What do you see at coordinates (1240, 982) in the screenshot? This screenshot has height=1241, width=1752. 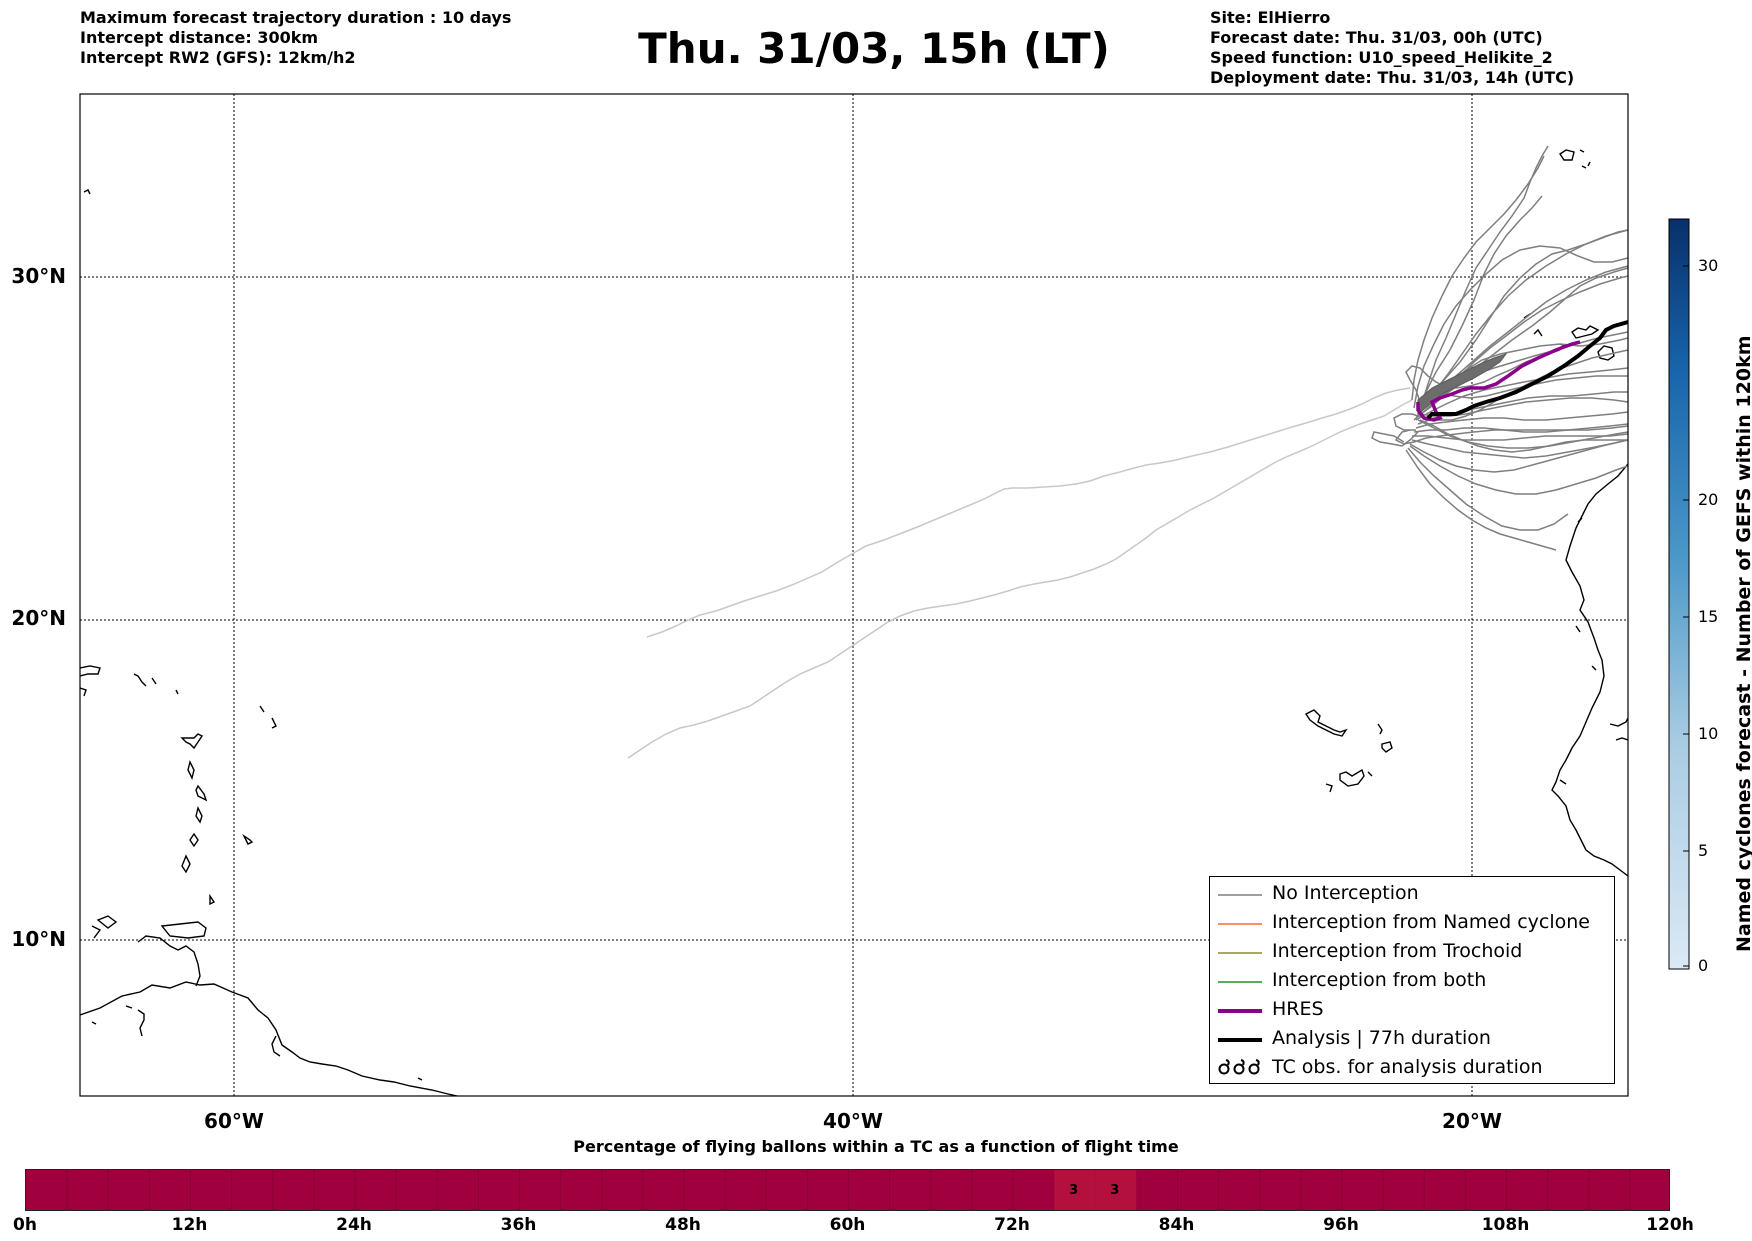 I see `legend-line-both` at bounding box center [1240, 982].